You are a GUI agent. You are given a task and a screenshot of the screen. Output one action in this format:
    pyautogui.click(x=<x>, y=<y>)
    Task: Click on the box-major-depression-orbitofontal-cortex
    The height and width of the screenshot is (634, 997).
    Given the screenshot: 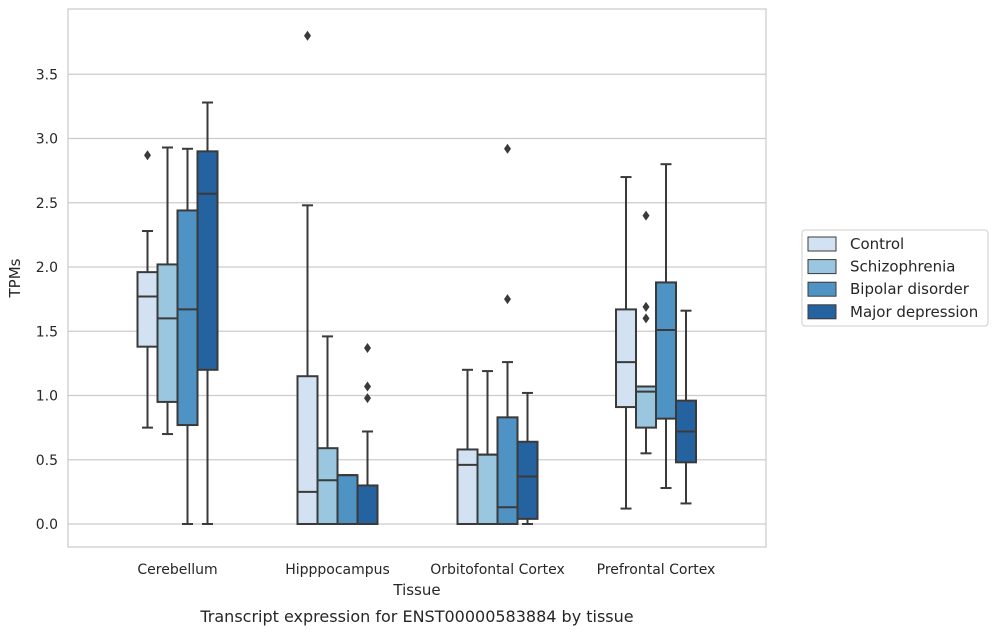 What is the action you would take?
    pyautogui.click(x=527, y=458)
    